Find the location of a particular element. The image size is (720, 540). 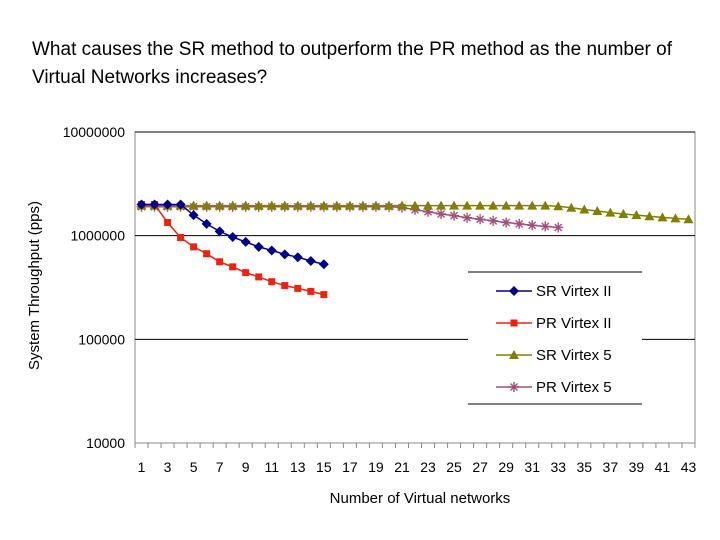

legend-item-sr-virtex-ii: SR Virtex II is located at coordinates (554, 291).